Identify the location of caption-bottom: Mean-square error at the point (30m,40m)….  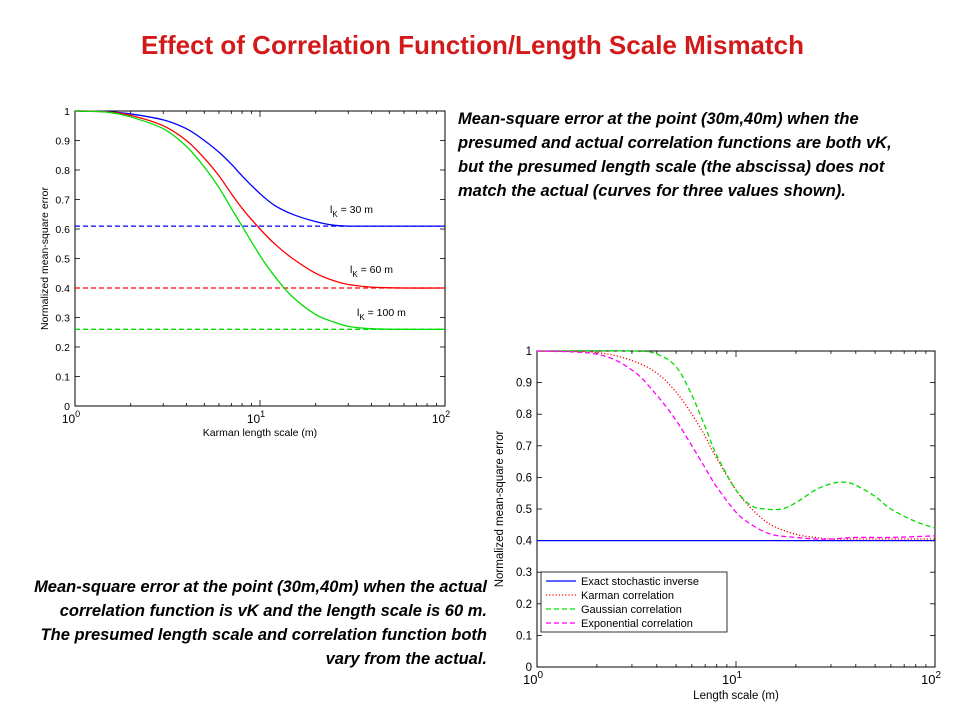
(260, 623).